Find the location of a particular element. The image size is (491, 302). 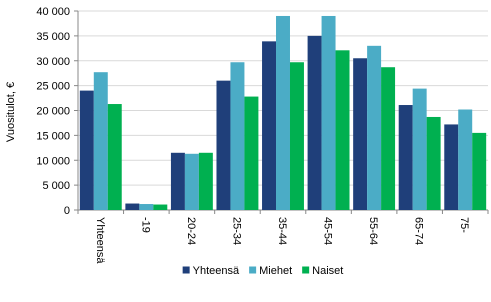

y-tick-label: 25 000 is located at coordinates (53, 87).